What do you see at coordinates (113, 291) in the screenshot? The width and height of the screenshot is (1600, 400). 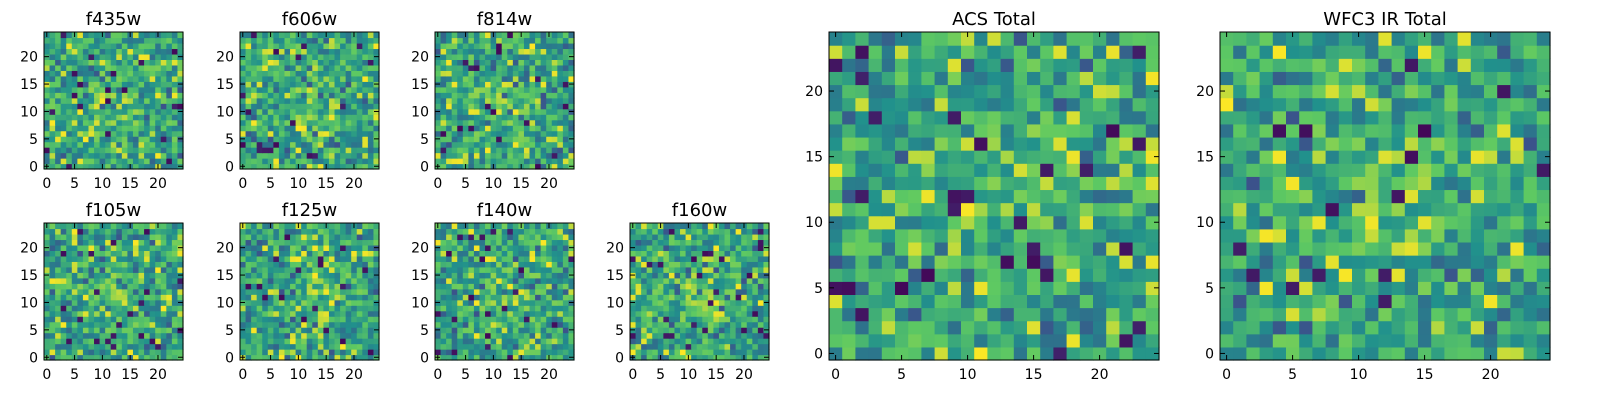 I see `axes-frame` at bounding box center [113, 291].